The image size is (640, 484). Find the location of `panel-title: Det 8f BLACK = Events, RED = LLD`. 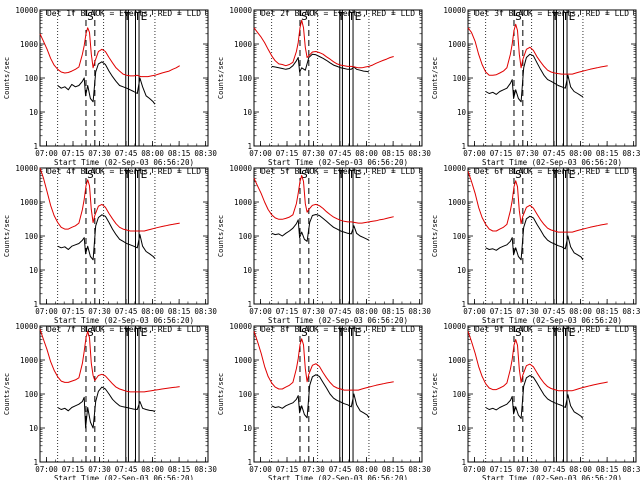

panel-title: Det 8f BLACK = Events, RED = LLD is located at coordinates (338, 329).